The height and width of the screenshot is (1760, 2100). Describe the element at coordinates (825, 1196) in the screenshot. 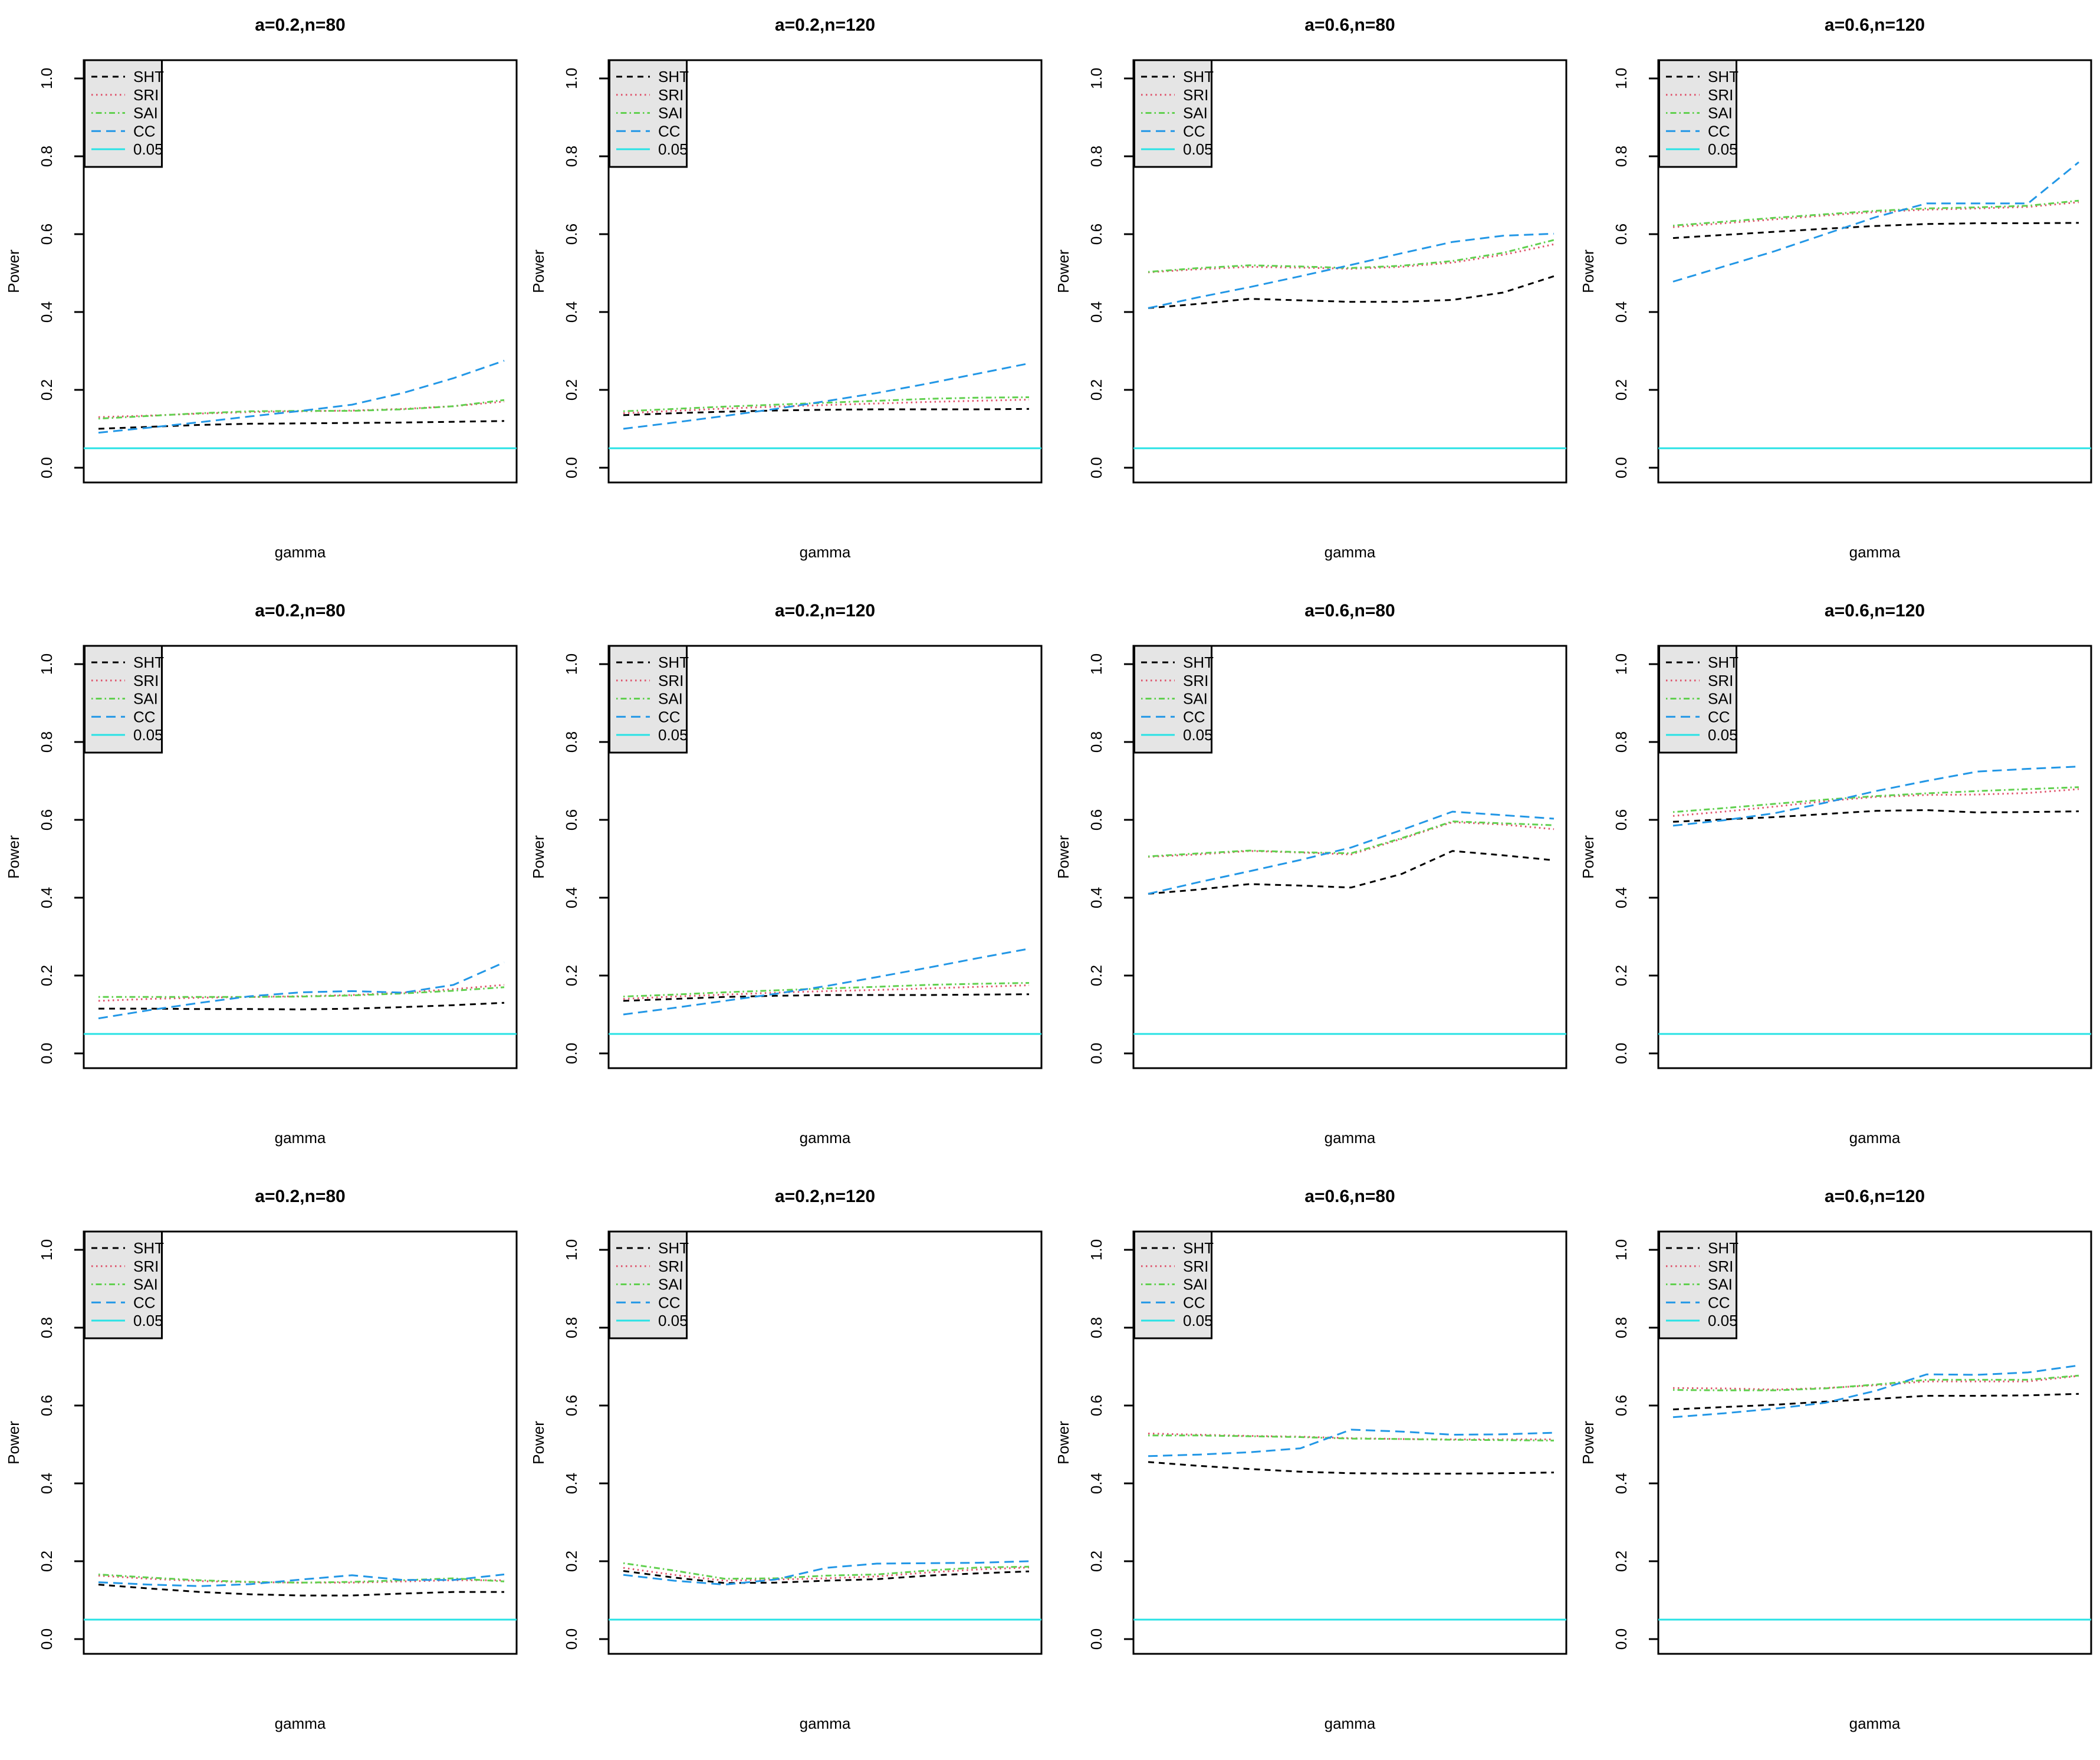

I see `panel-title: a=0.2,n=120` at that location.